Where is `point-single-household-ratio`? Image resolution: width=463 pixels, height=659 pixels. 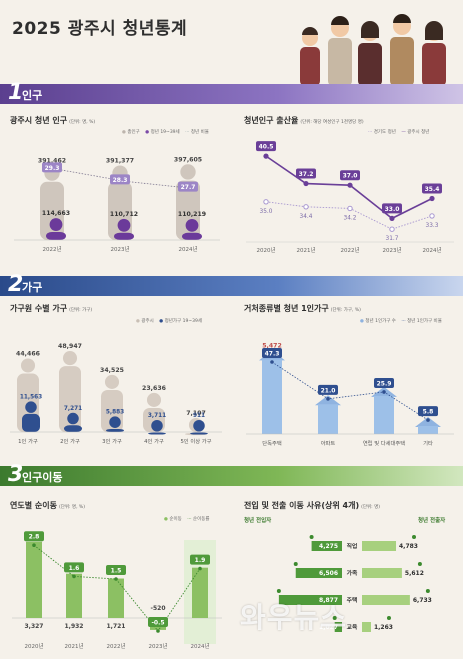
point-single-household-ratio is located at coordinates (428, 420).